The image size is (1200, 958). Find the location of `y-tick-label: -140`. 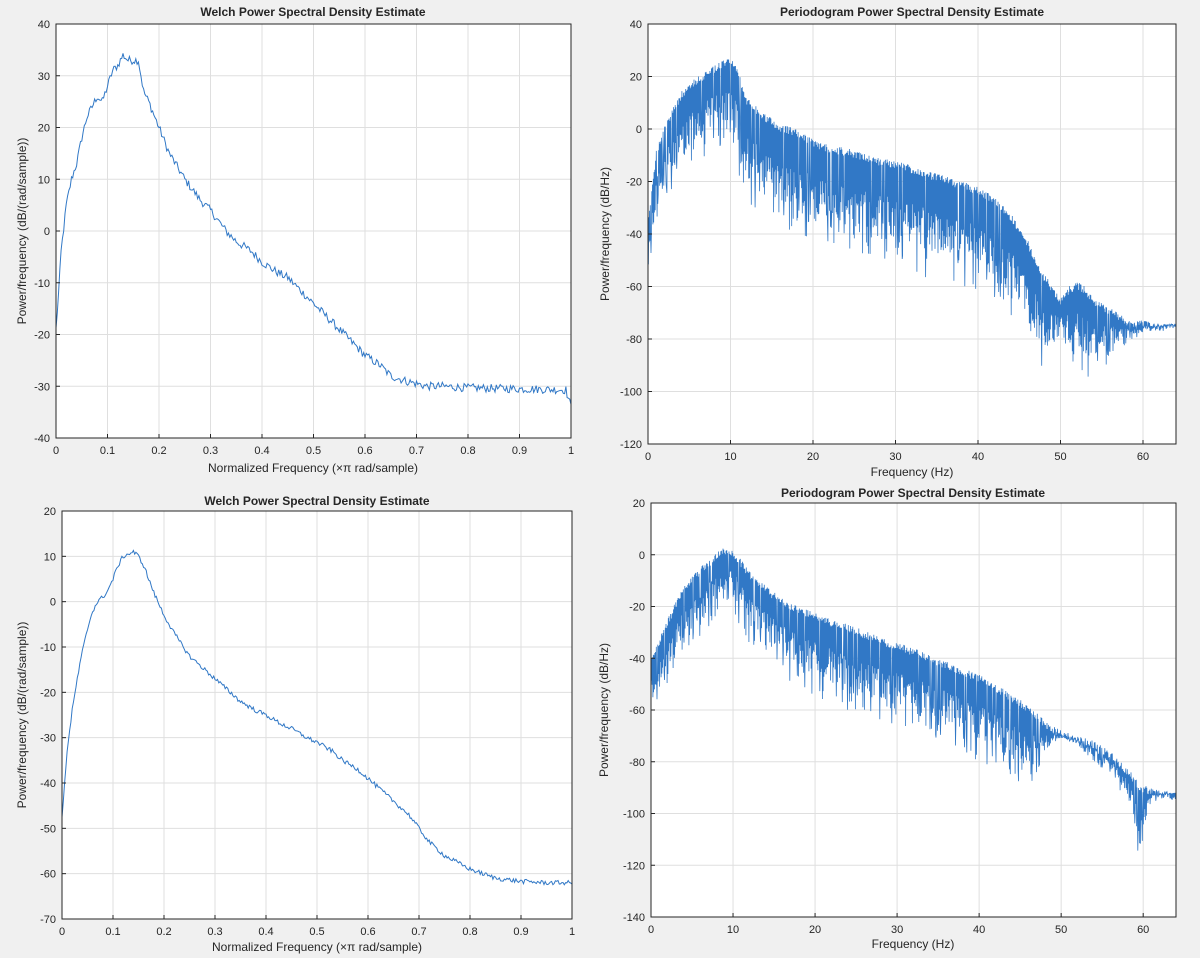

y-tick-label: -140 is located at coordinates (634, 918).